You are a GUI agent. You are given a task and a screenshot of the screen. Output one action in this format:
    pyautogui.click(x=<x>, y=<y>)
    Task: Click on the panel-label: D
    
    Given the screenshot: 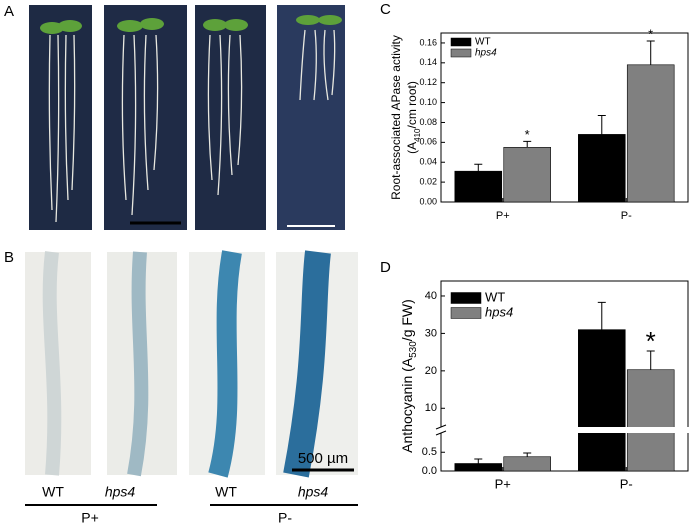 What is the action you would take?
    pyautogui.click(x=385, y=267)
    